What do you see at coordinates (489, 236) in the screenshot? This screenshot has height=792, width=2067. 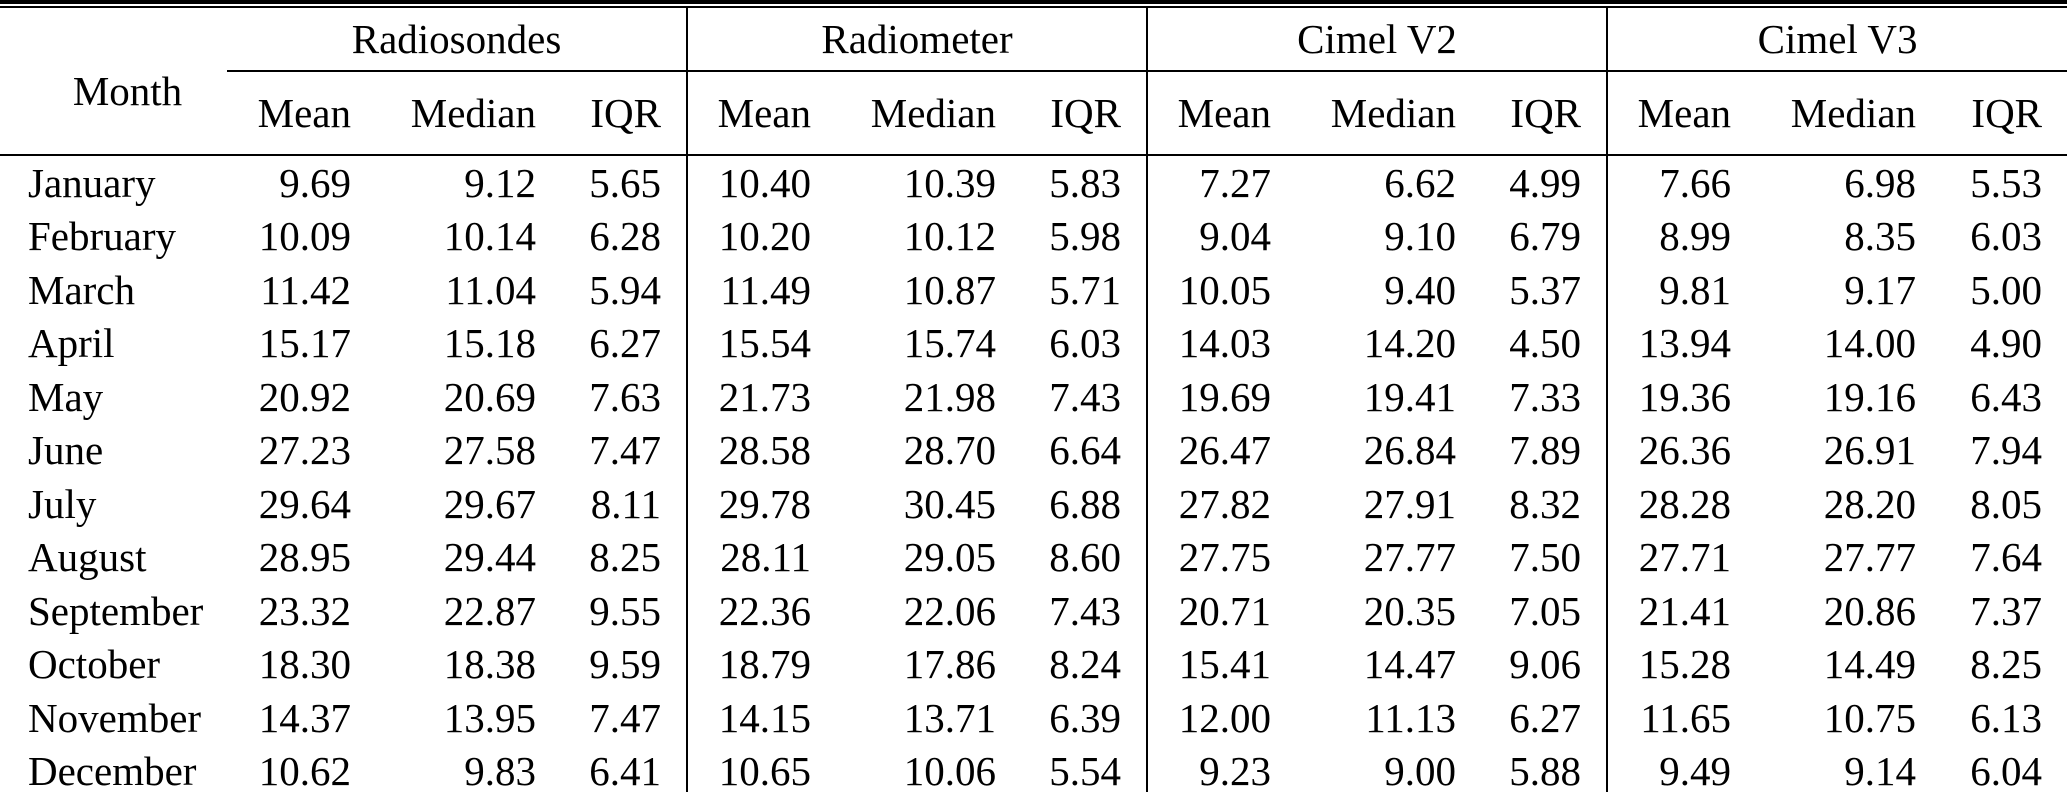 I see `value-cell: 10.14` at bounding box center [489, 236].